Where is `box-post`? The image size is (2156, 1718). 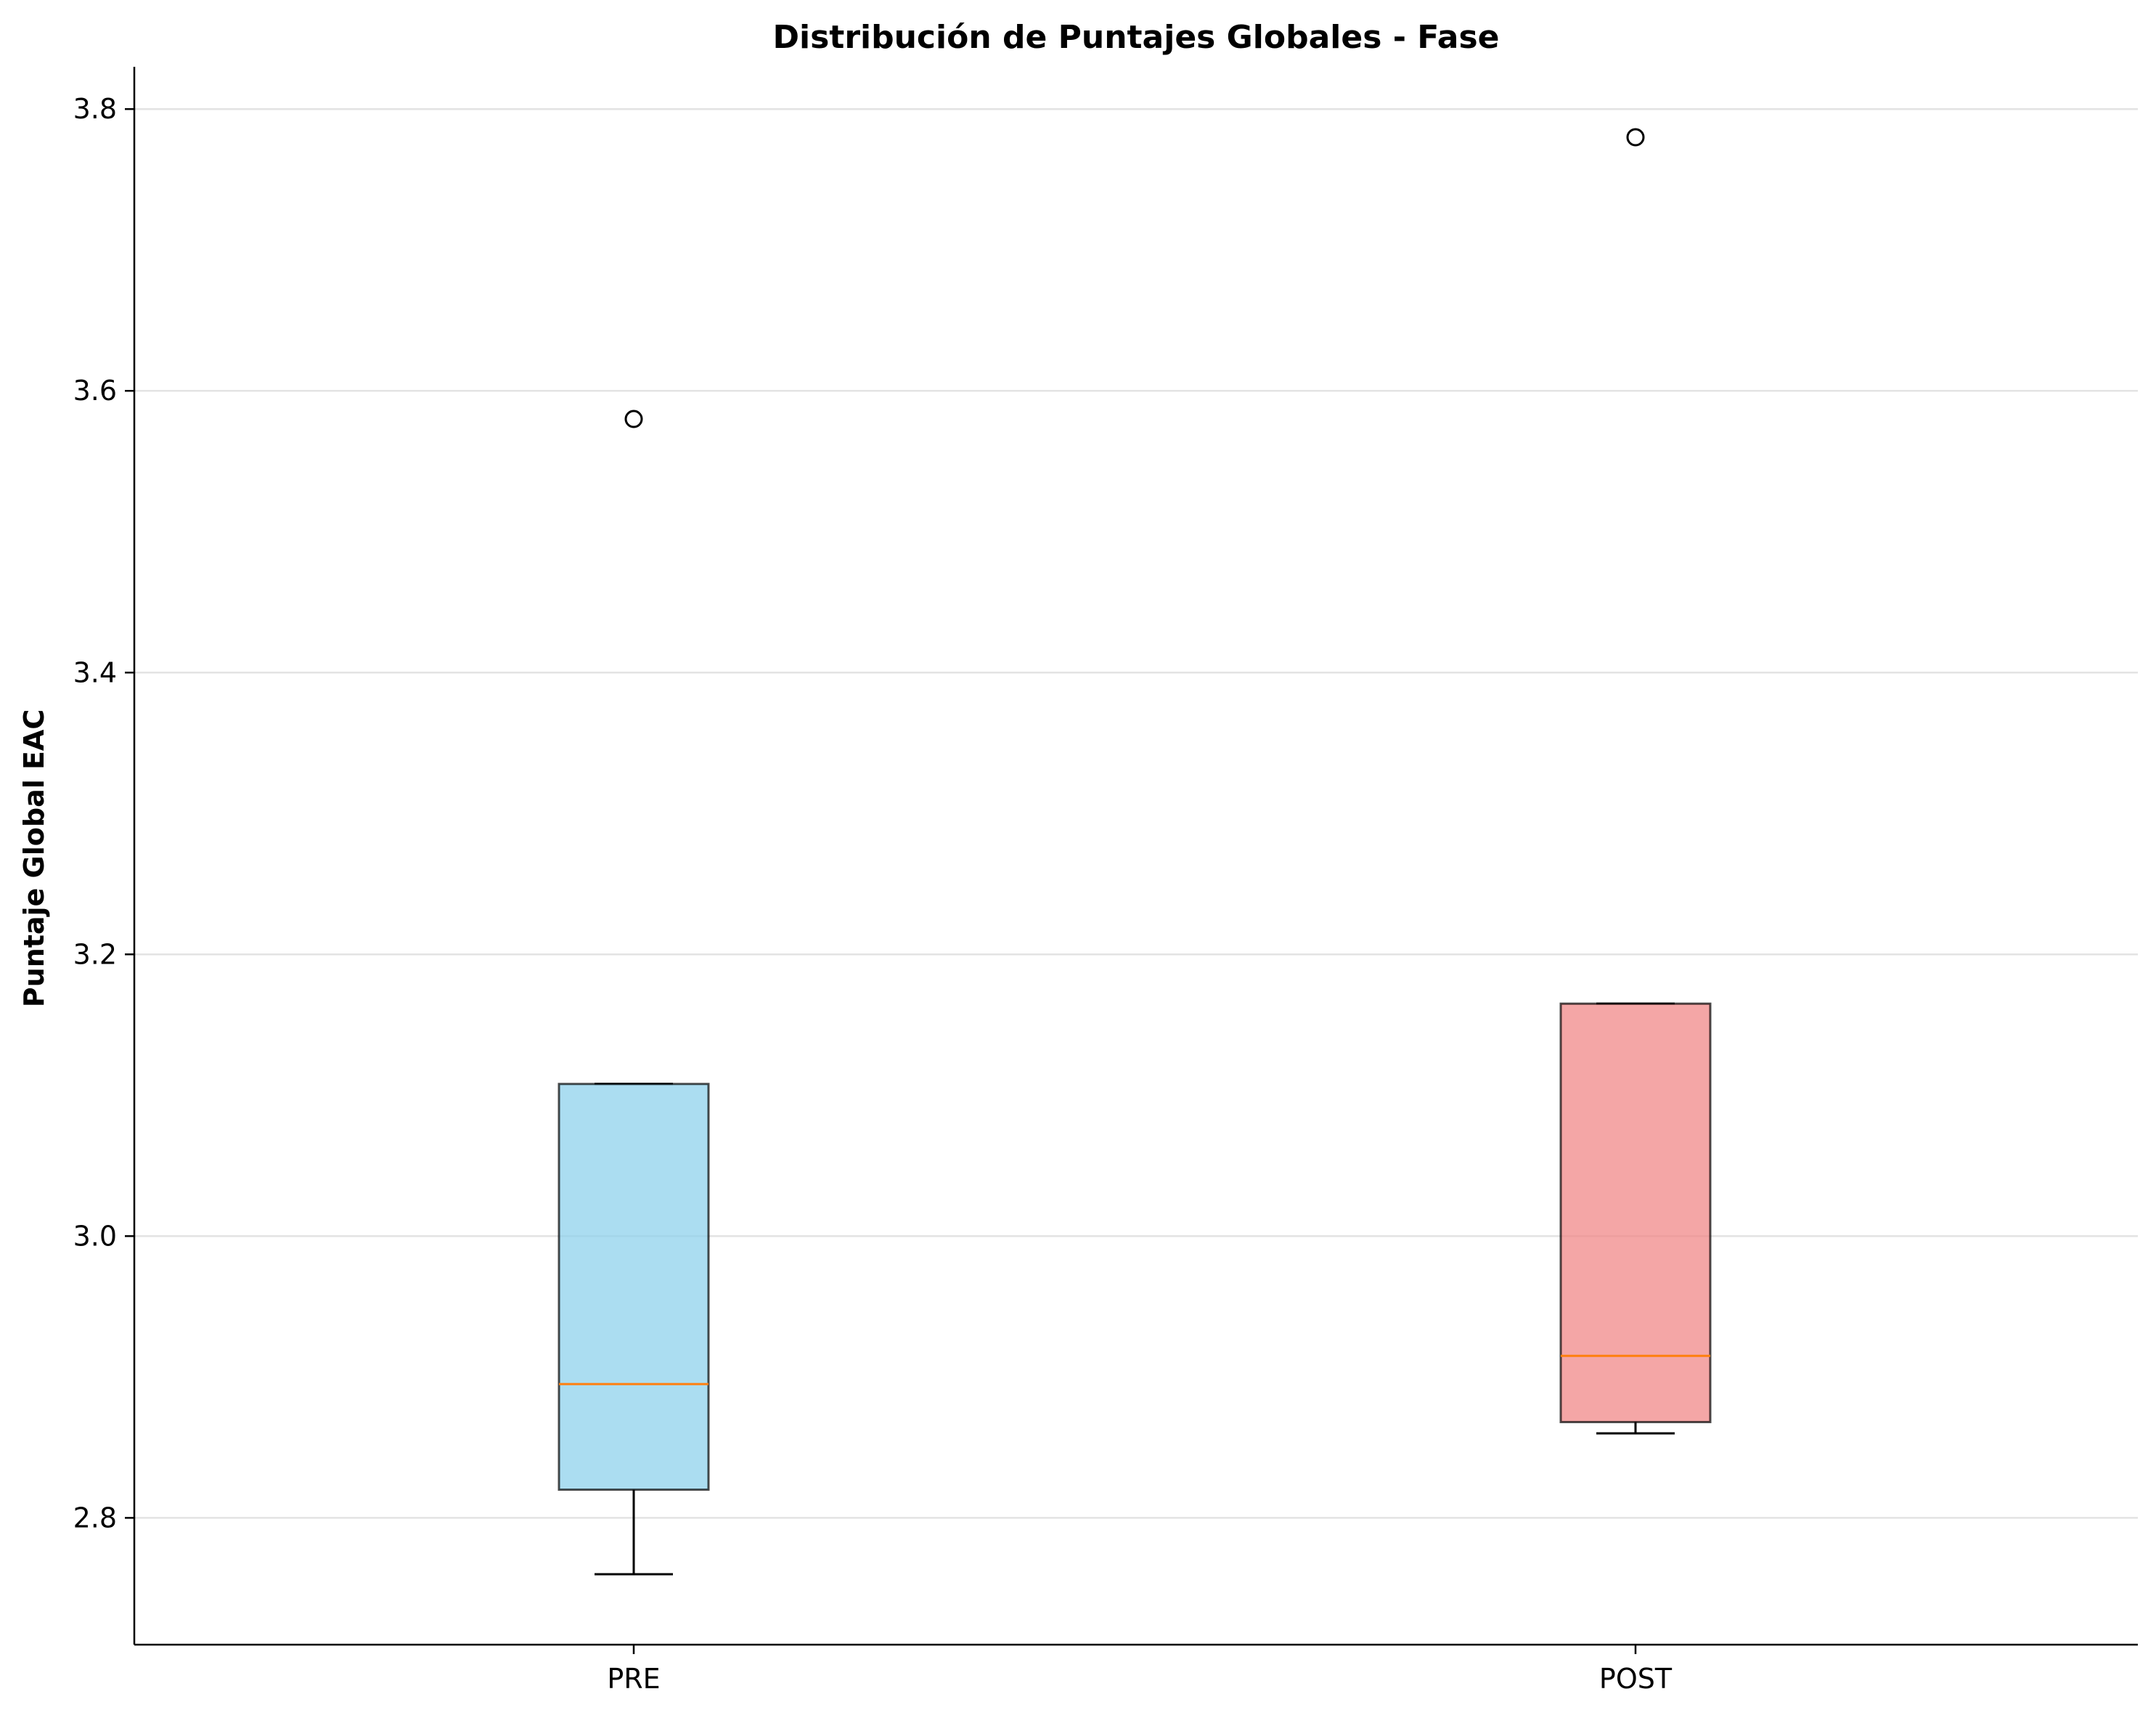
box-post is located at coordinates (1636, 781).